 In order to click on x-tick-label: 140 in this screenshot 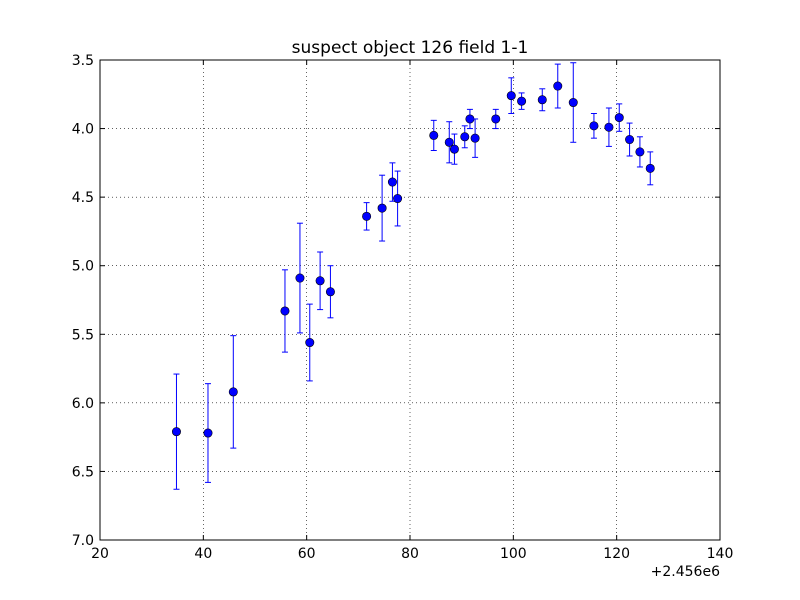, I will do `click(720, 554)`.